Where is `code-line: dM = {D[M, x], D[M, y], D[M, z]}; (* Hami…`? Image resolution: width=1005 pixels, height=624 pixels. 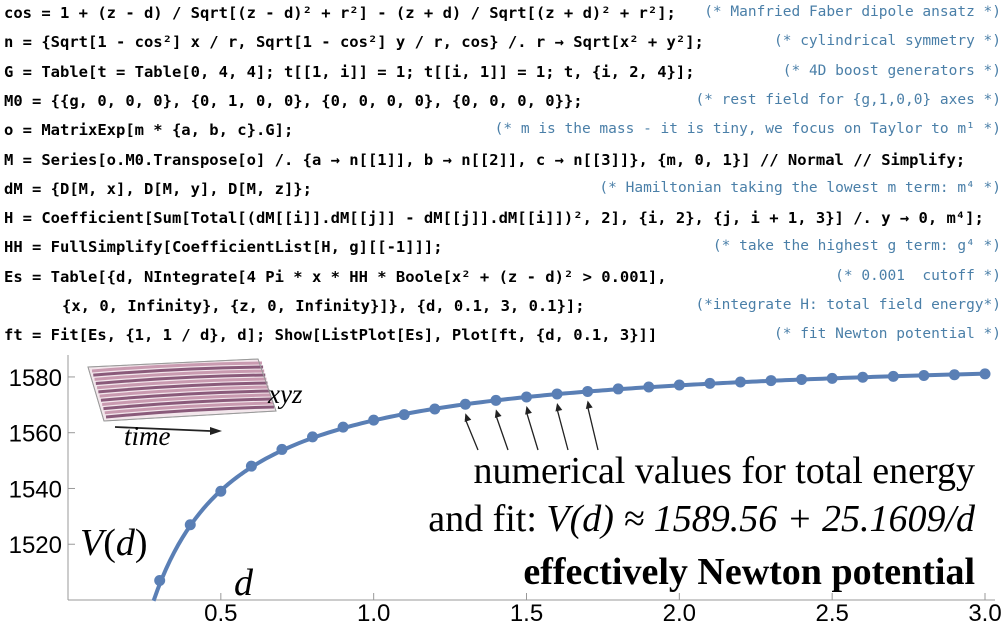 code-line: dM = {D[M, x], D[M, y], D[M, z]}; (* Hami… is located at coordinates (502, 192).